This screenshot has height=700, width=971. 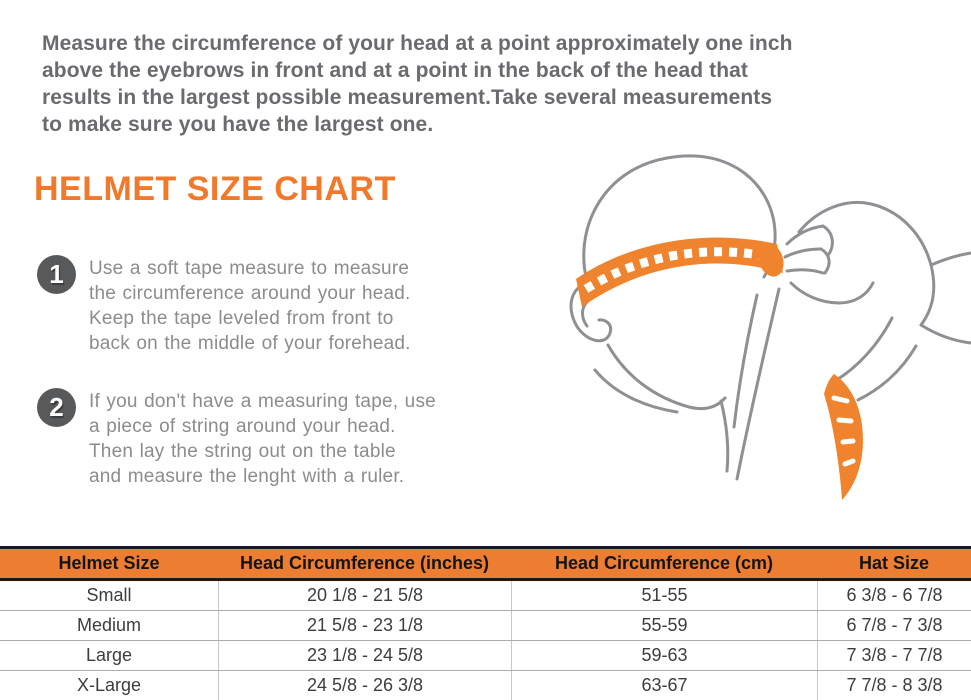 I want to click on table-cell: Small, so click(x=109, y=595).